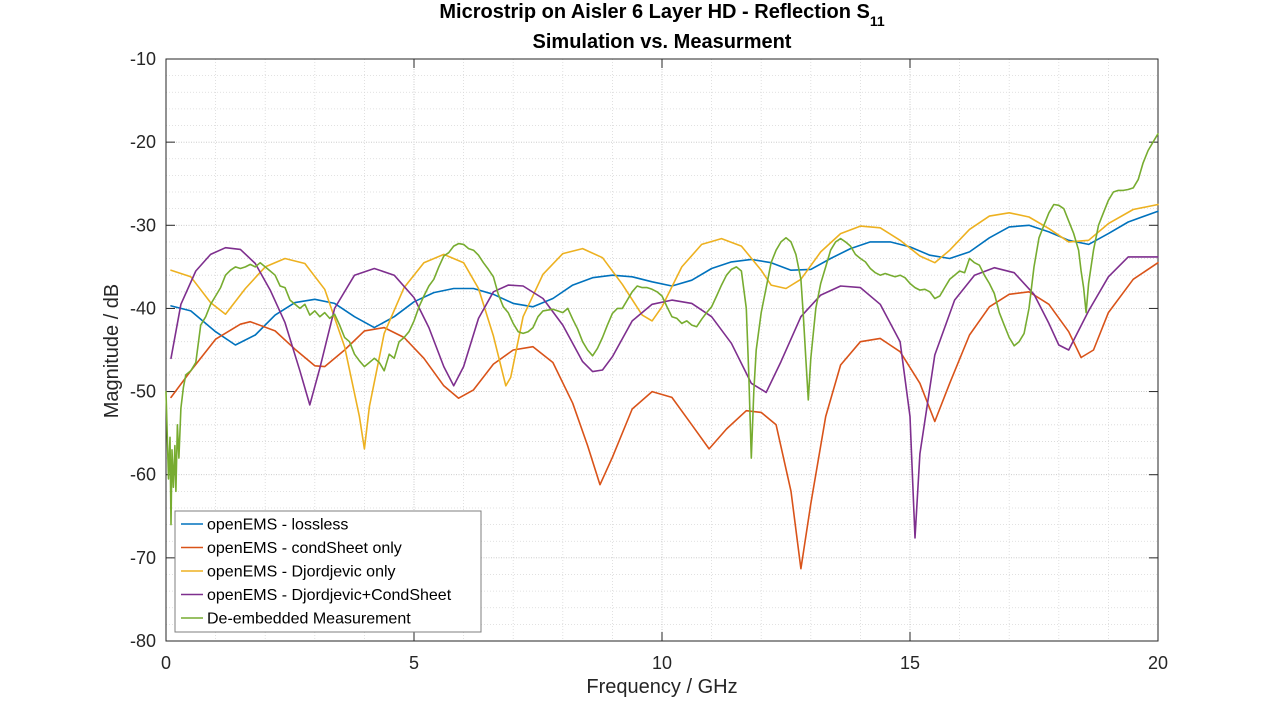 This screenshot has width=1280, height=720. I want to click on x-axis-label: Frequency / GHz, so click(661, 687).